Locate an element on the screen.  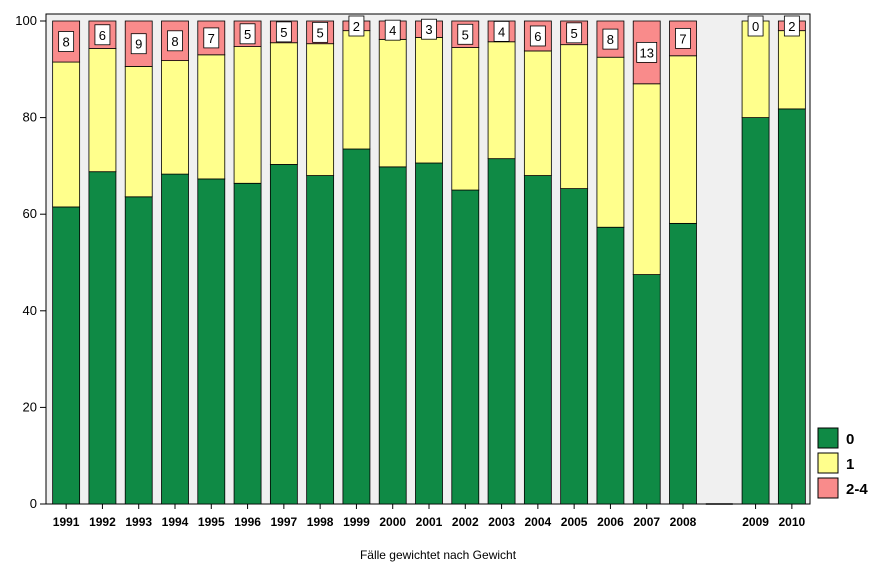
footnote: Fälle gewichtet nach Gewicht is located at coordinates (438, 555).